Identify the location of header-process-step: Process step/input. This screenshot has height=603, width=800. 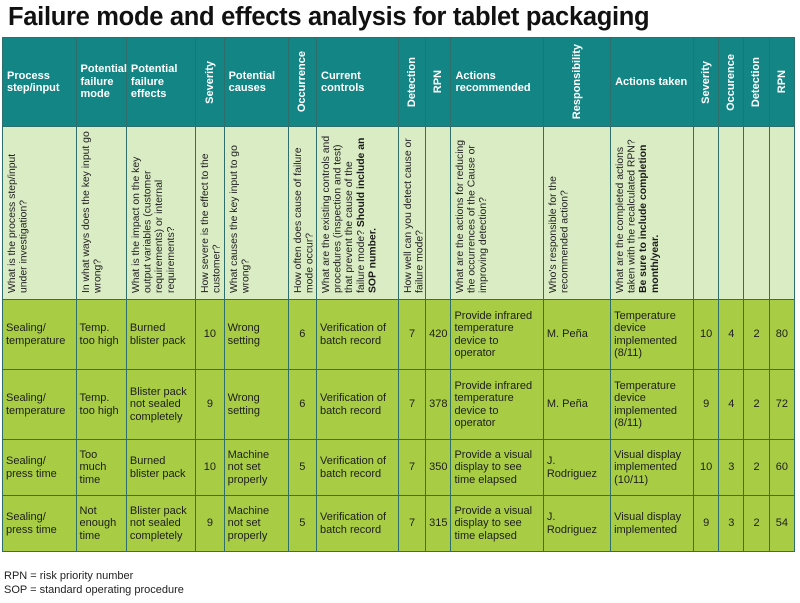
(39, 82).